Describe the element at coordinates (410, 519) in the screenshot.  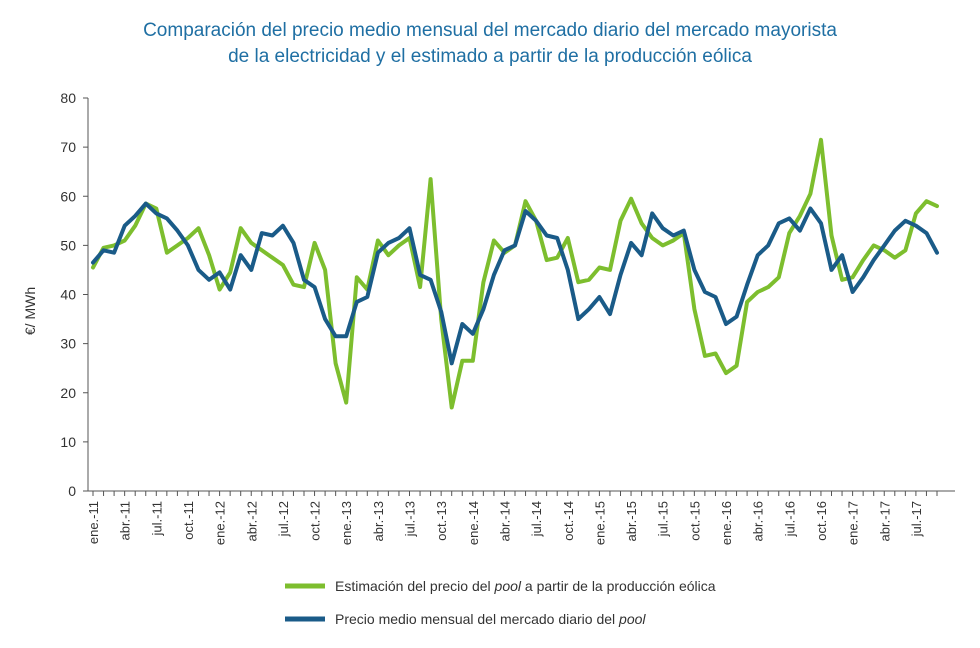
I see `x-tick-label: jul.-13` at that location.